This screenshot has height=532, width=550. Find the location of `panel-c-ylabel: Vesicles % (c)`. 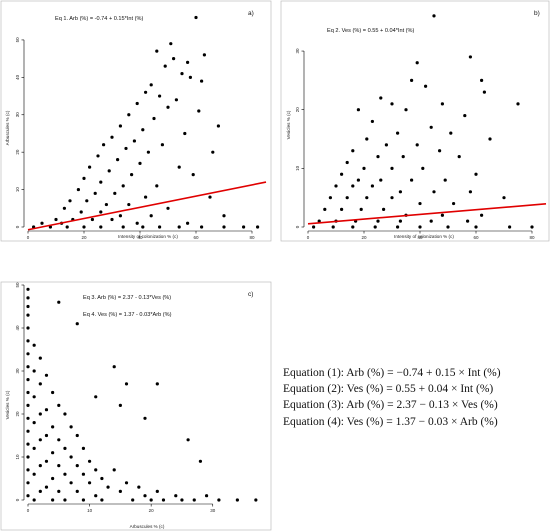

panel-c-ylabel: Vesicles % (c) is located at coordinates (7, 404).